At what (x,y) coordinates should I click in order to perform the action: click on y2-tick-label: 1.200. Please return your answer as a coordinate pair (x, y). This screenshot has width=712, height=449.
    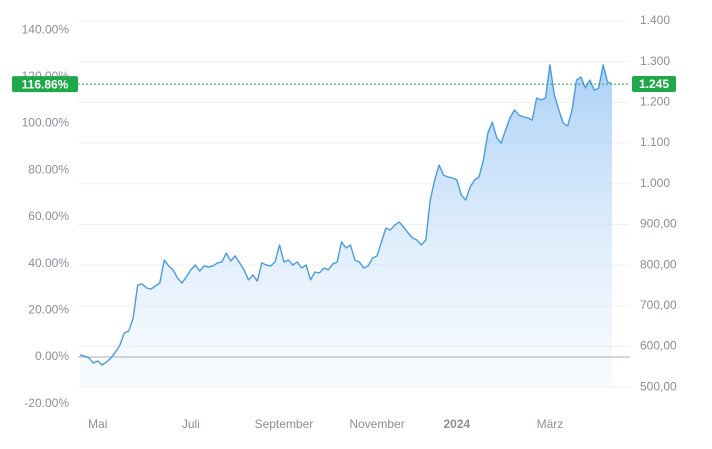
    Looking at the image, I should click on (655, 102).